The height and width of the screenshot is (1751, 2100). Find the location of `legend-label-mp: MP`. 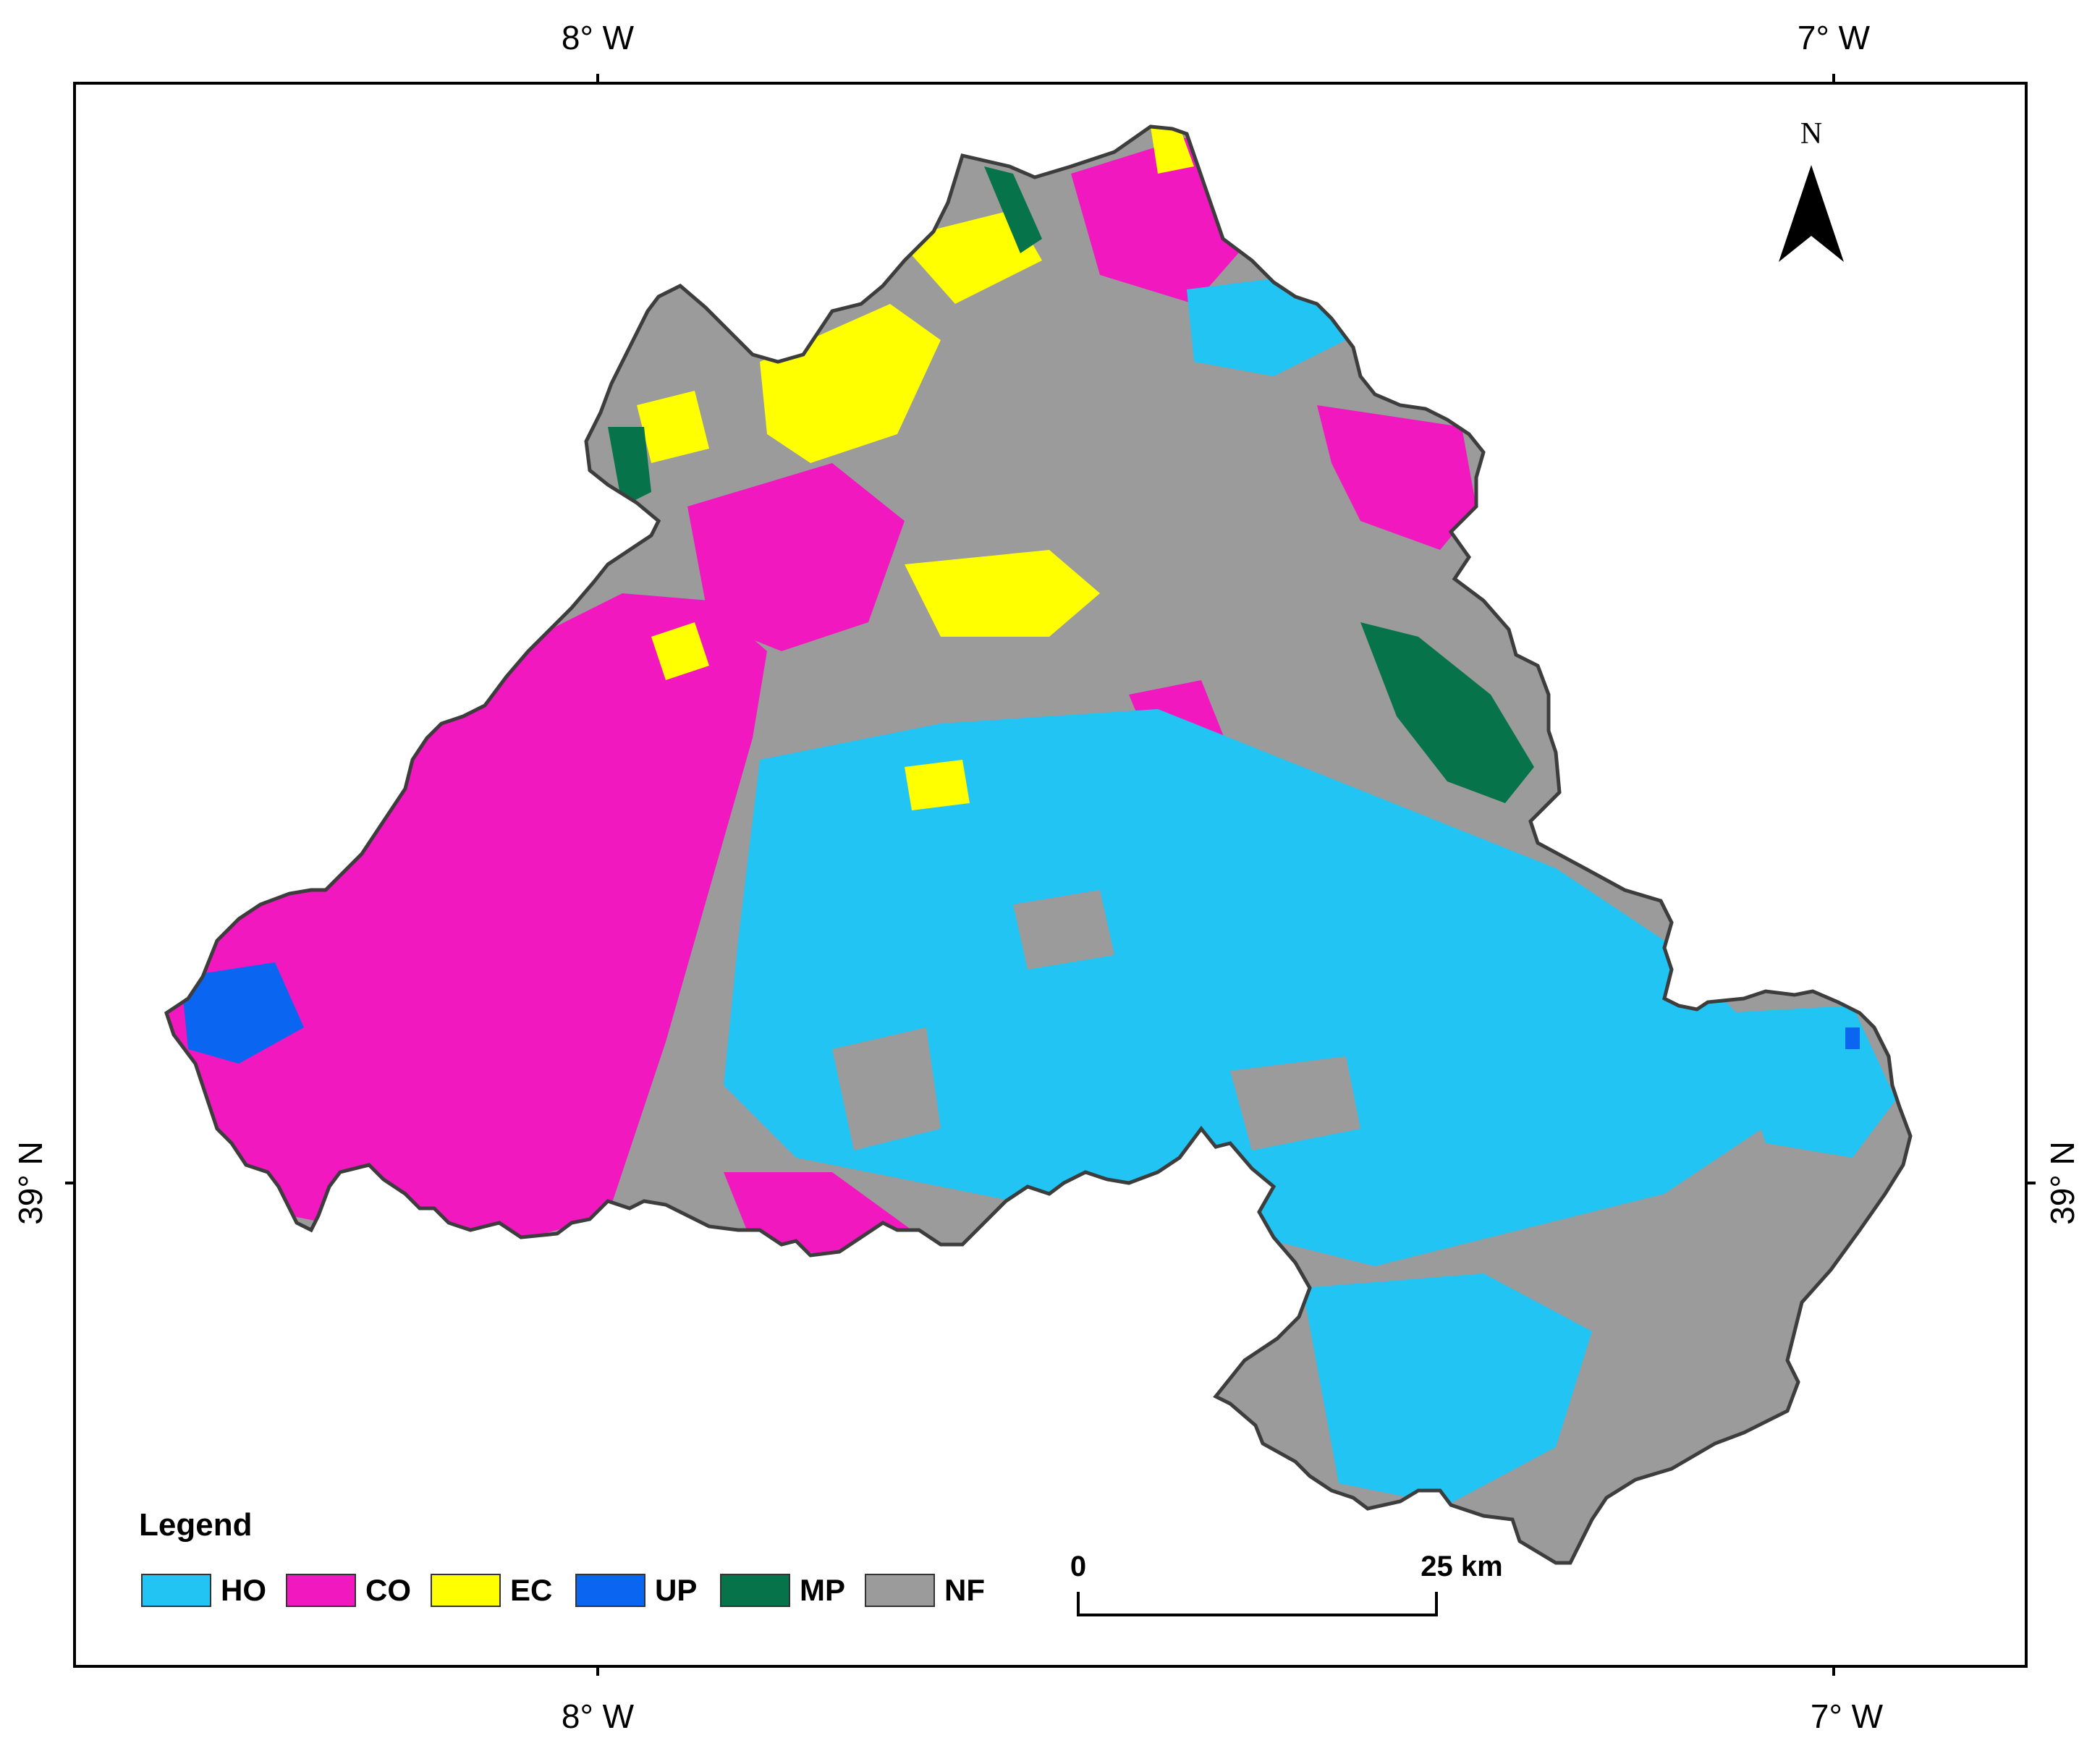

legend-label-mp: MP is located at coordinates (823, 1590).